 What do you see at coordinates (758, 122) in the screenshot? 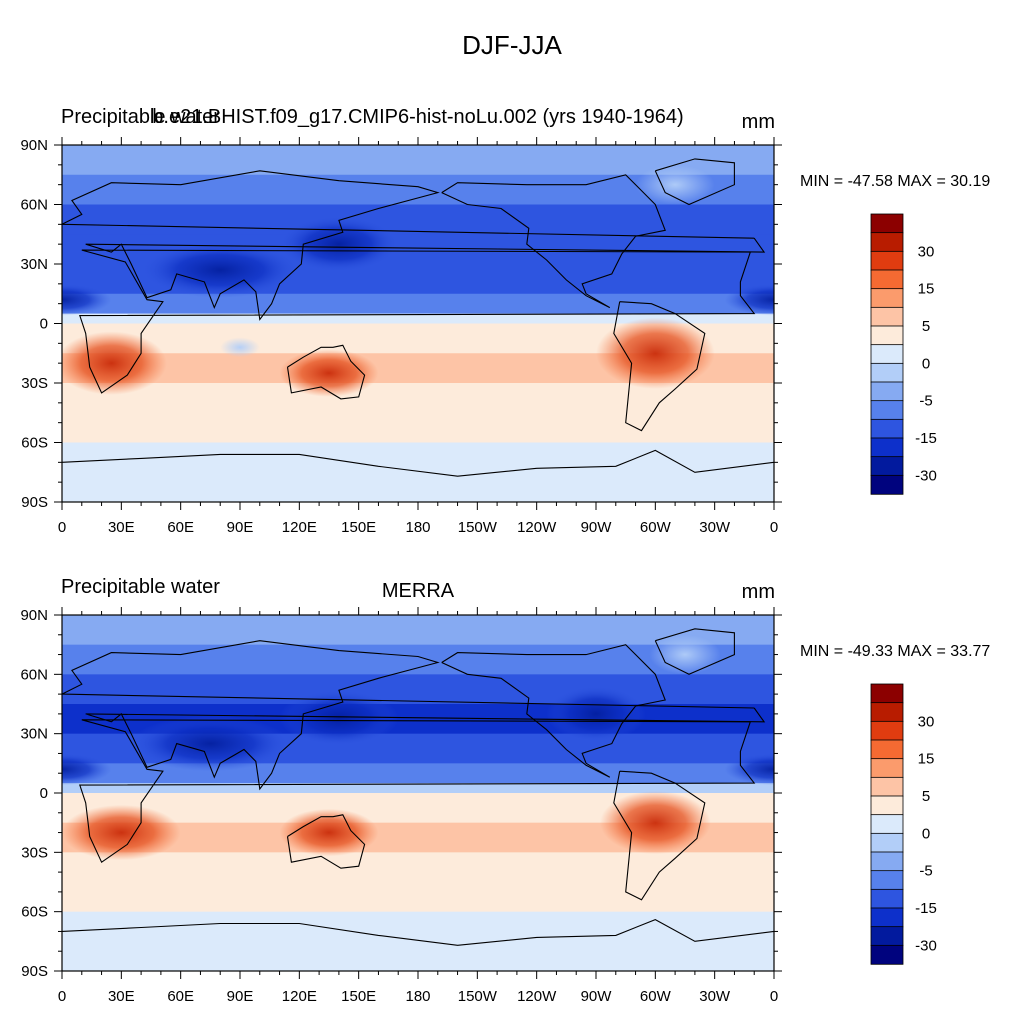
I see `panel-units: mm` at bounding box center [758, 122].